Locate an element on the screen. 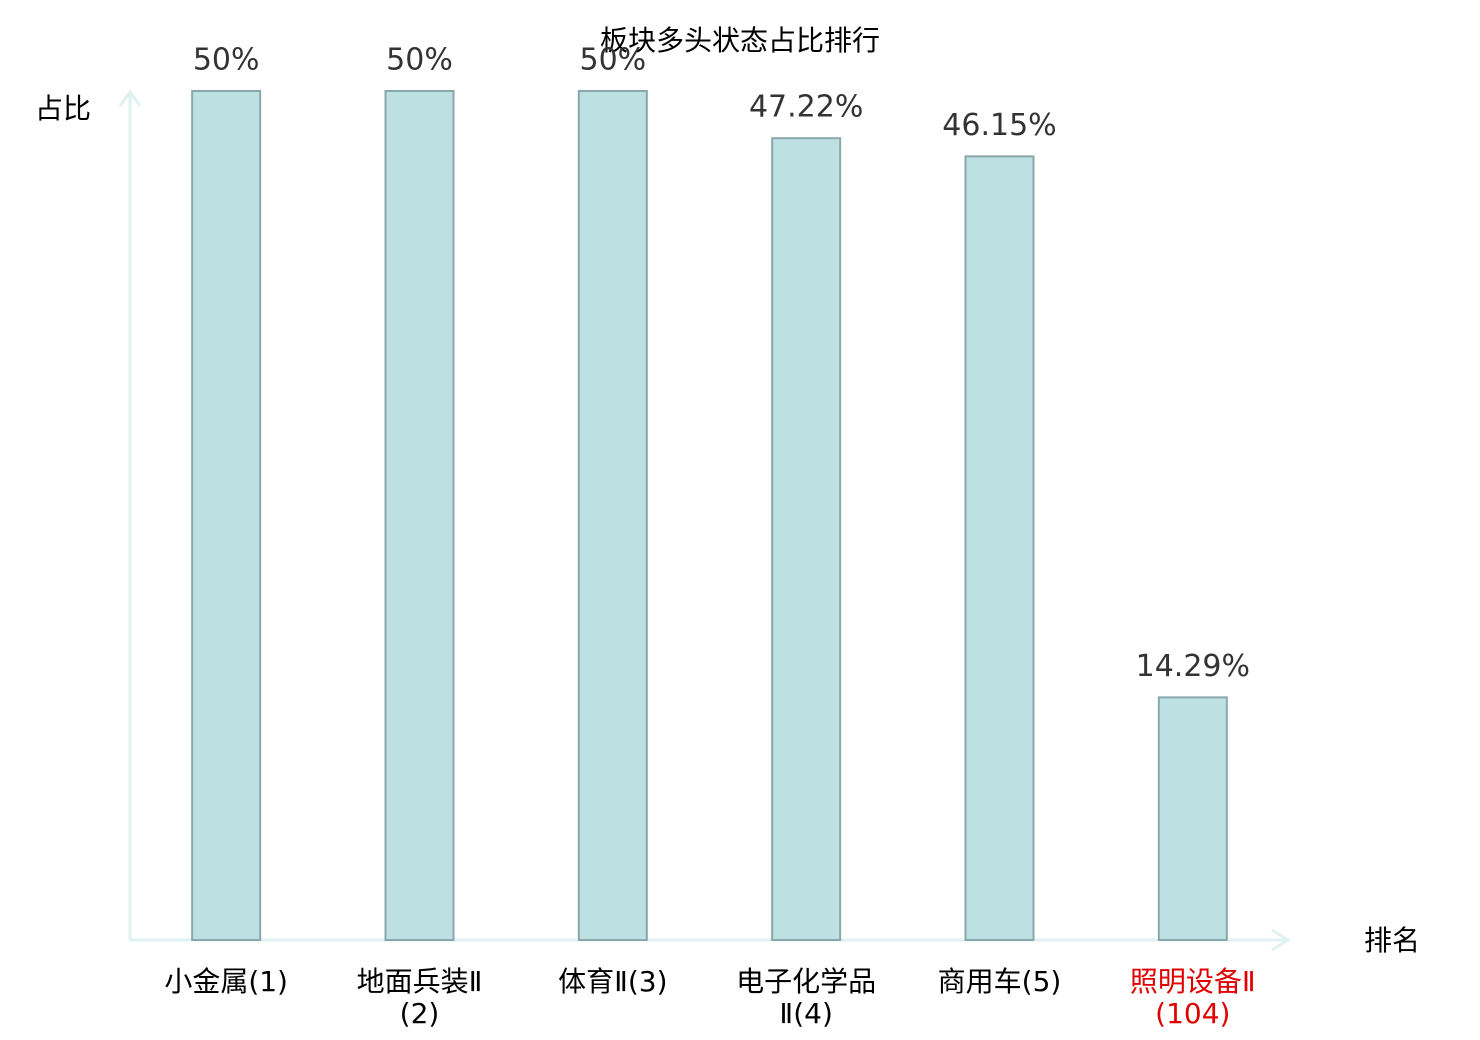 The height and width of the screenshot is (1040, 1480). x-tick-label: 电子化学品Ⅱ(4) is located at coordinates (806, 997).